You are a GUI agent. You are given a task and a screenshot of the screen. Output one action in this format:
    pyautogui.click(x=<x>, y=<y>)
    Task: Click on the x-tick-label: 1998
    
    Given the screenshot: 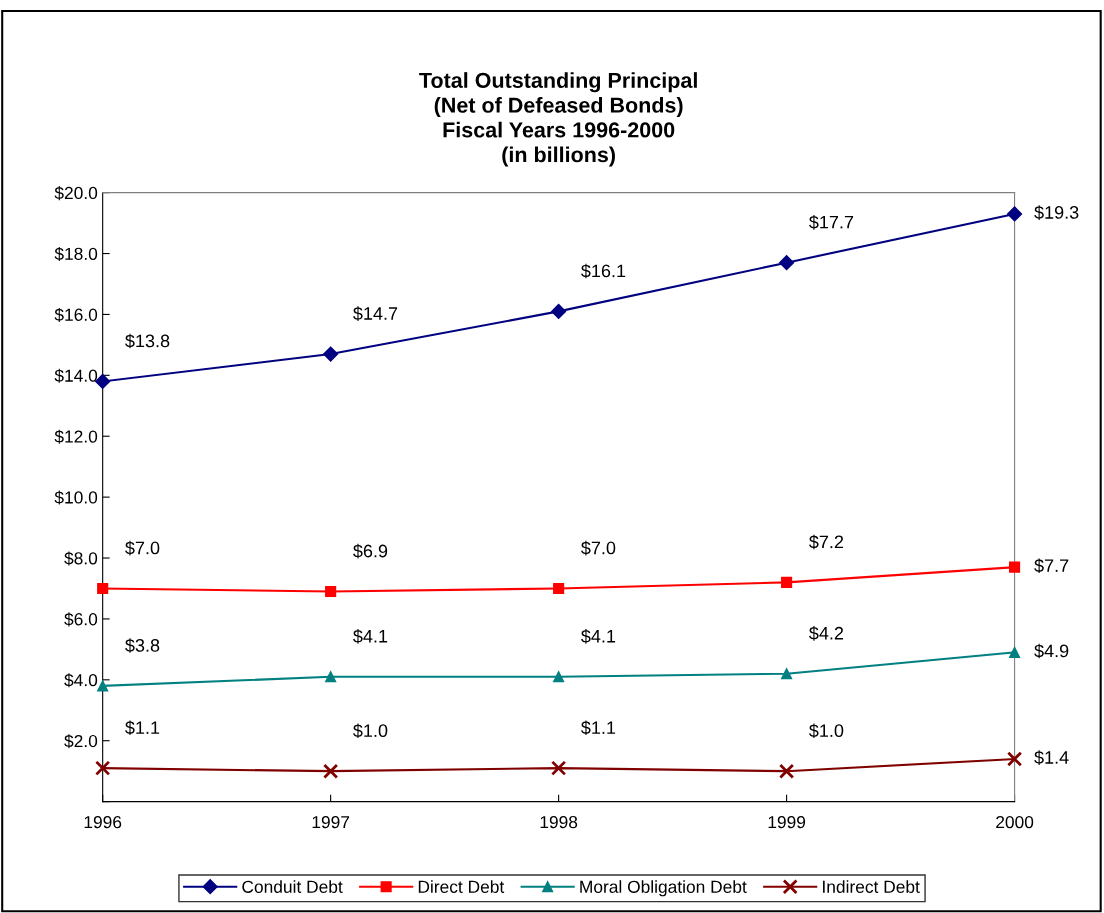 What is the action you would take?
    pyautogui.click(x=559, y=822)
    